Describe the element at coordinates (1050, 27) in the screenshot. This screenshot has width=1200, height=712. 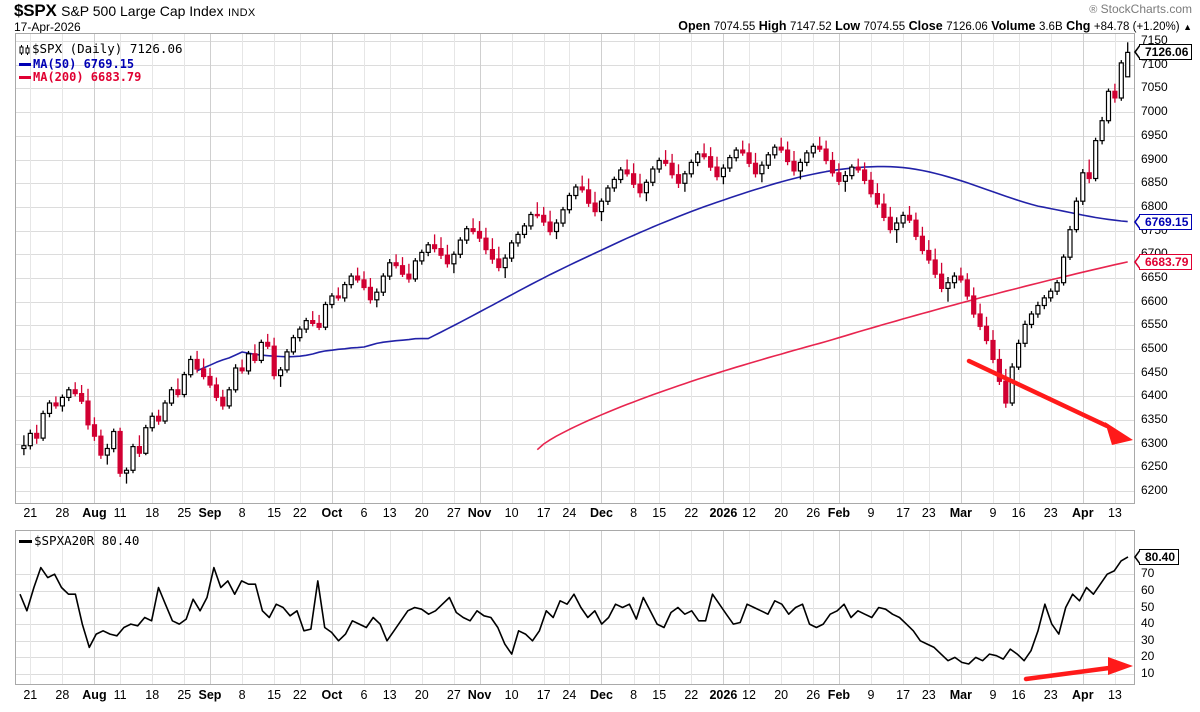
I see `volume-value: 3.6B` at that location.